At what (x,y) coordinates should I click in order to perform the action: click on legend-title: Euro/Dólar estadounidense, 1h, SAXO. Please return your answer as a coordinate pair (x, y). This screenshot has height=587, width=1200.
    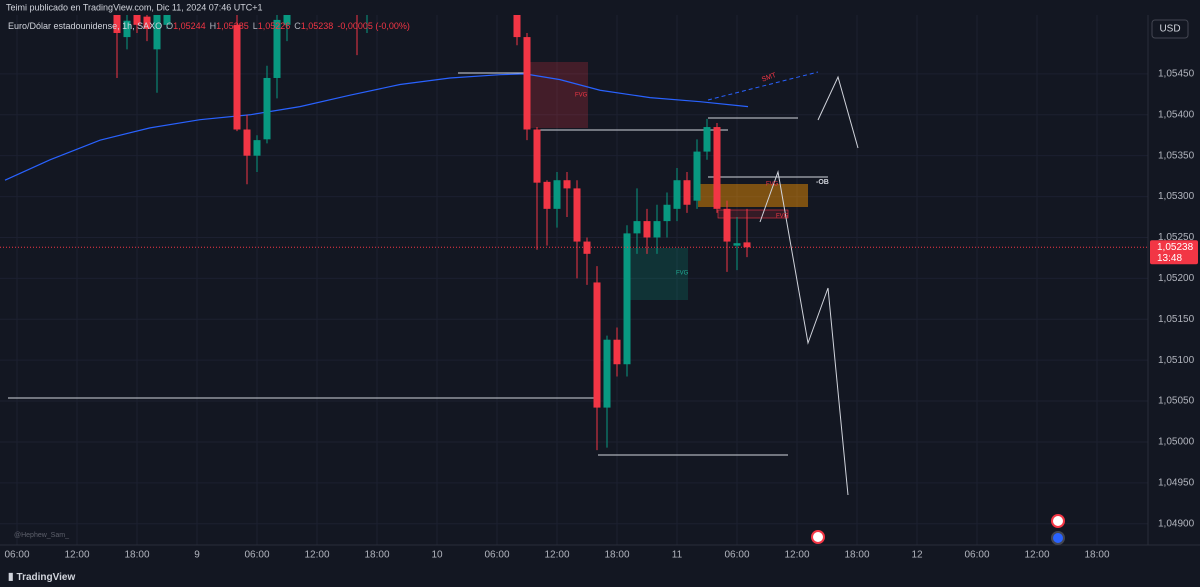
    Looking at the image, I should click on (85, 26).